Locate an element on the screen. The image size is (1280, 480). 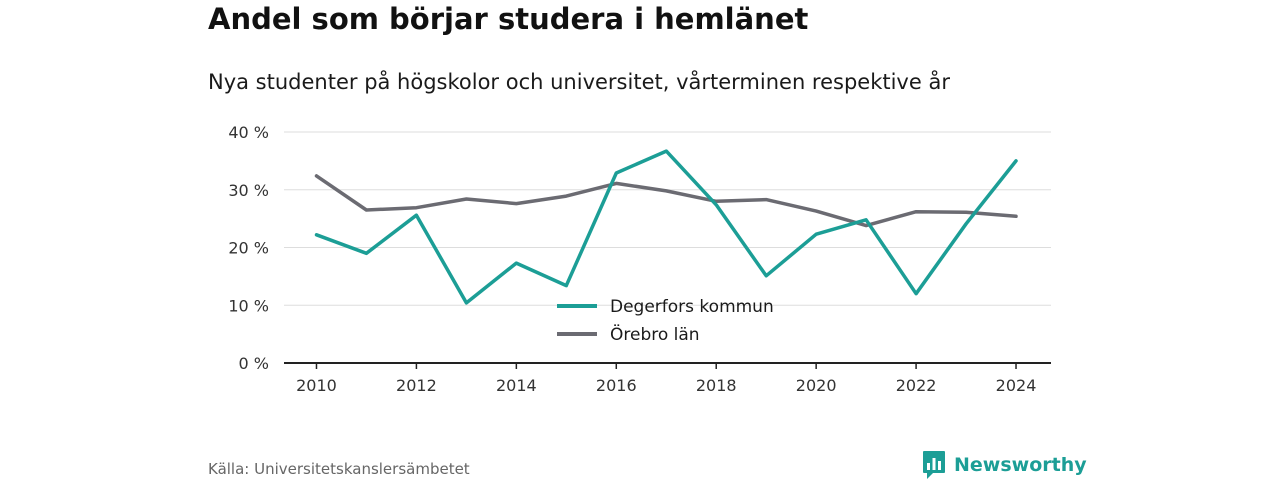
x-tick-label: 2018 is located at coordinates (716, 385).